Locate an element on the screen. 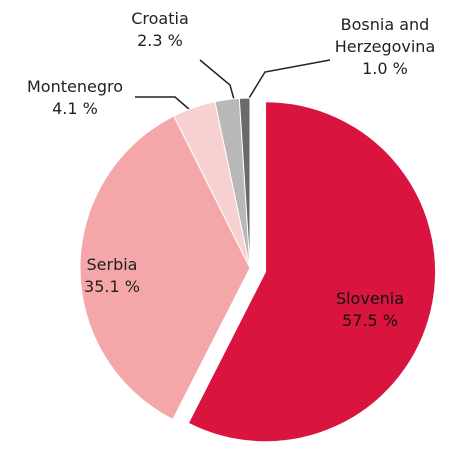  value-label: 2.3 % is located at coordinates (160, 40).